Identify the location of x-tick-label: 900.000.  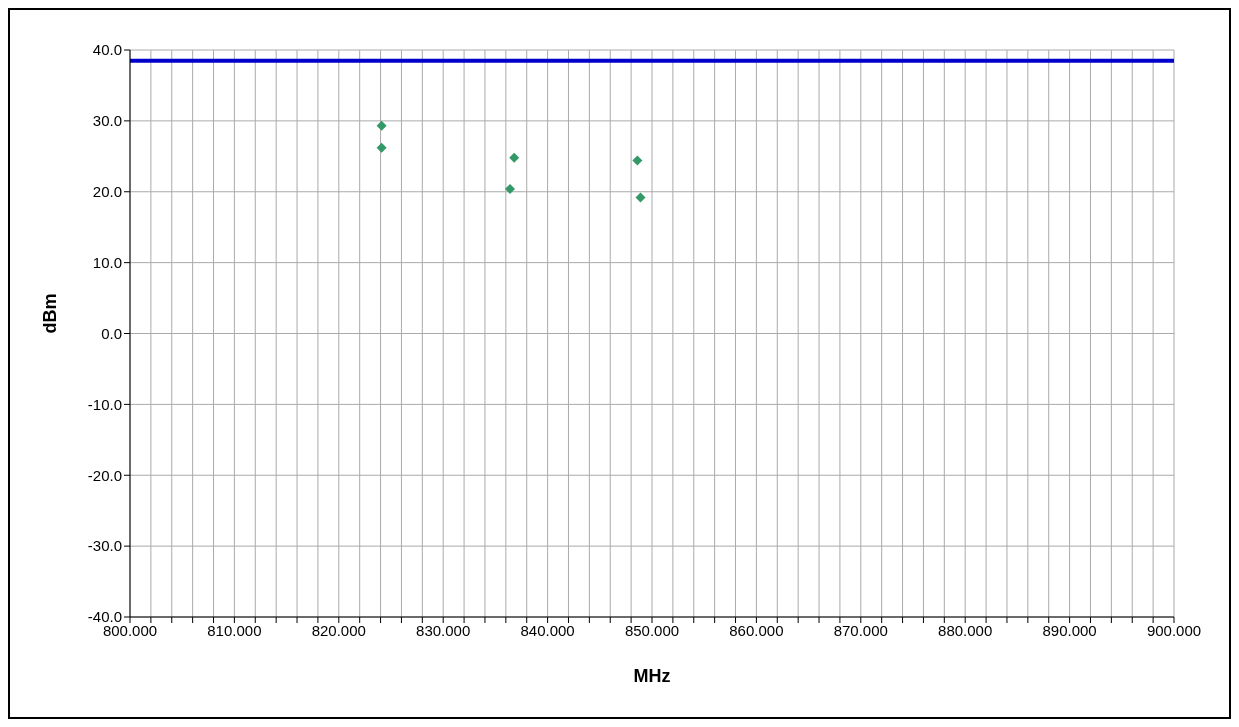
(1174, 630).